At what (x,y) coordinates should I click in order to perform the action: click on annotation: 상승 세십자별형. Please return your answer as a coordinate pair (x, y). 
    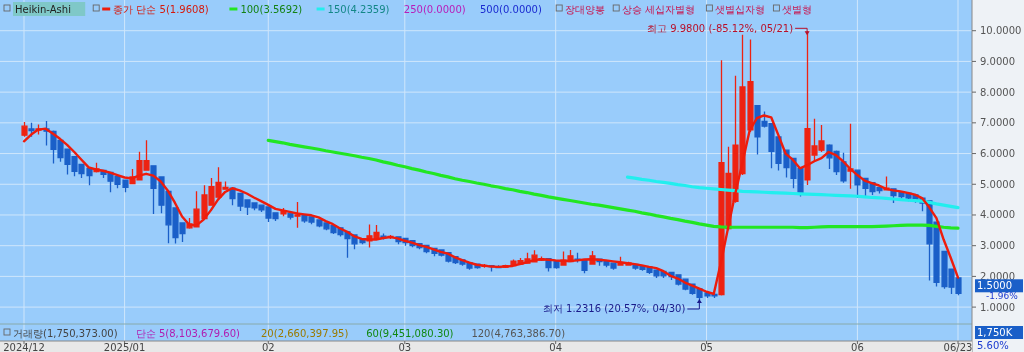
    Looking at the image, I should click on (659, 9).